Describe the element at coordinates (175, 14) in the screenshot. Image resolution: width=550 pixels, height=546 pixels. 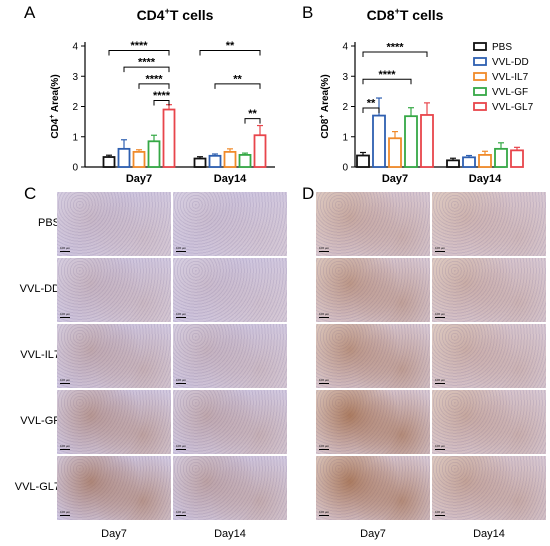
I see `chart-title: CD4+T cells` at that location.